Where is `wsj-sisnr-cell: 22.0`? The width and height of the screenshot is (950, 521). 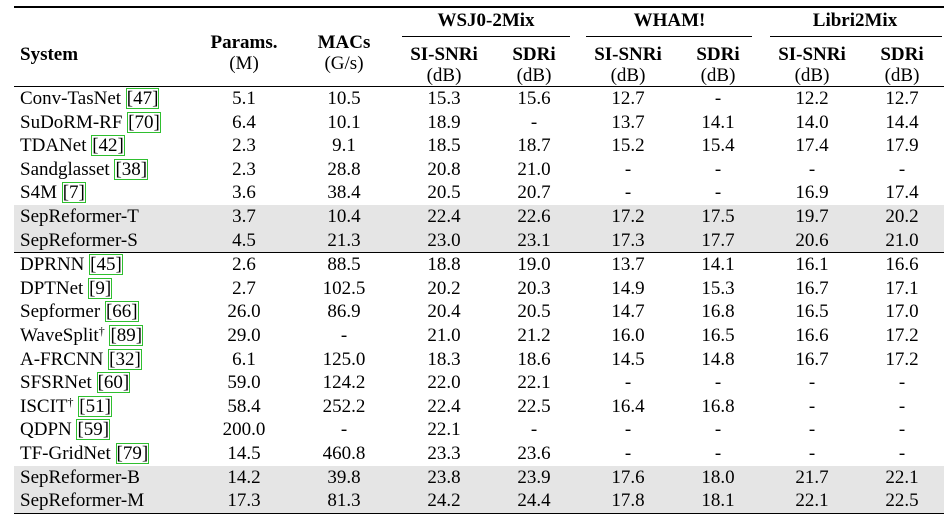
wsj-sisnr-cell: 22.0 is located at coordinates (444, 383).